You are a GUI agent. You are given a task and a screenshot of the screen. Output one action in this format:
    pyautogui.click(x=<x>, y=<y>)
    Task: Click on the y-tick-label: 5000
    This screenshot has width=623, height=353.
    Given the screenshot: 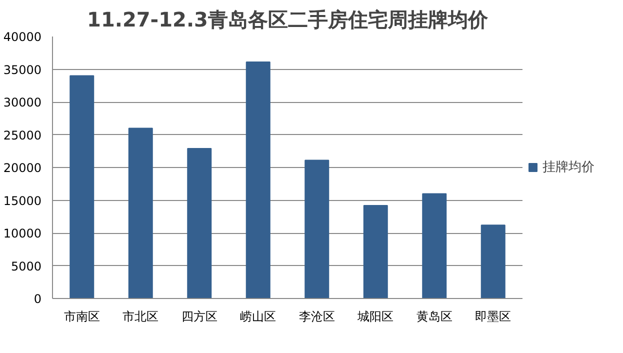 What is the action you would take?
    pyautogui.click(x=26, y=266)
    